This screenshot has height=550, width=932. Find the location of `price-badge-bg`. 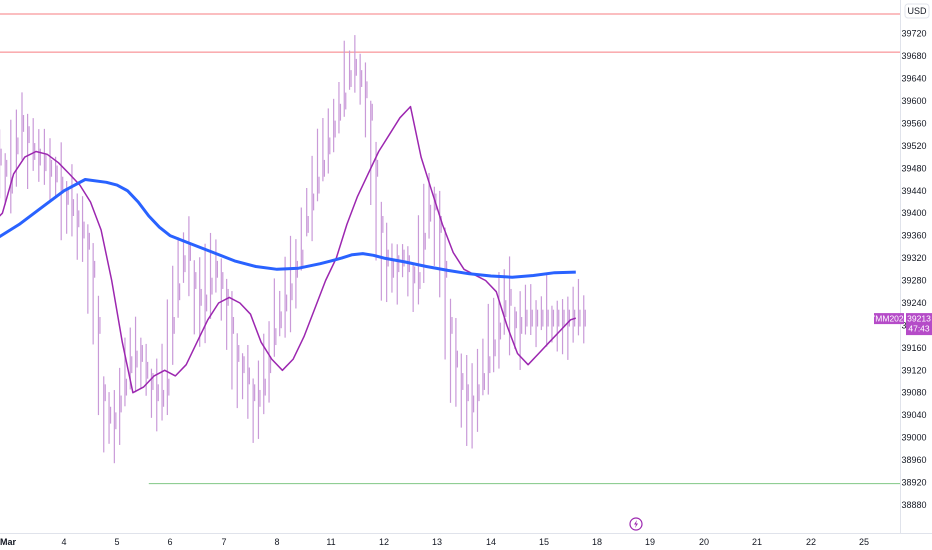

price-badge-bg is located at coordinates (919, 324).